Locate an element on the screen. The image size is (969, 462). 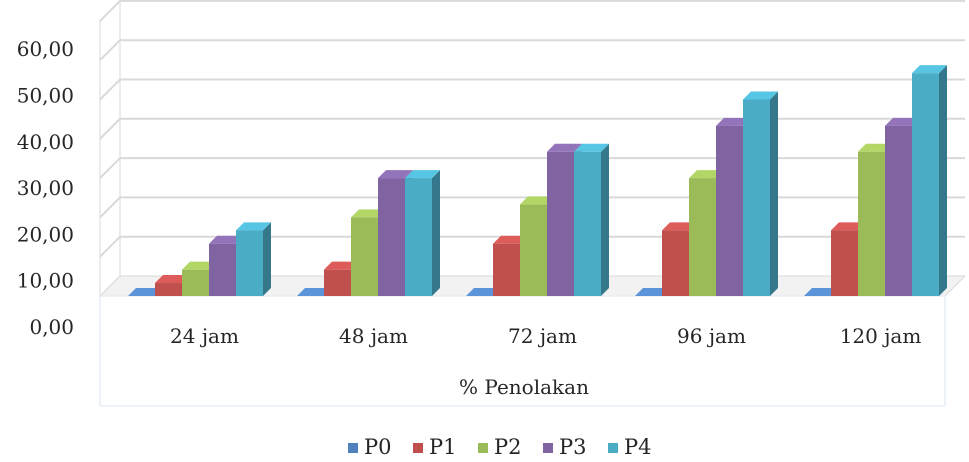
bar-P0-96-jam is located at coordinates (652, 292).